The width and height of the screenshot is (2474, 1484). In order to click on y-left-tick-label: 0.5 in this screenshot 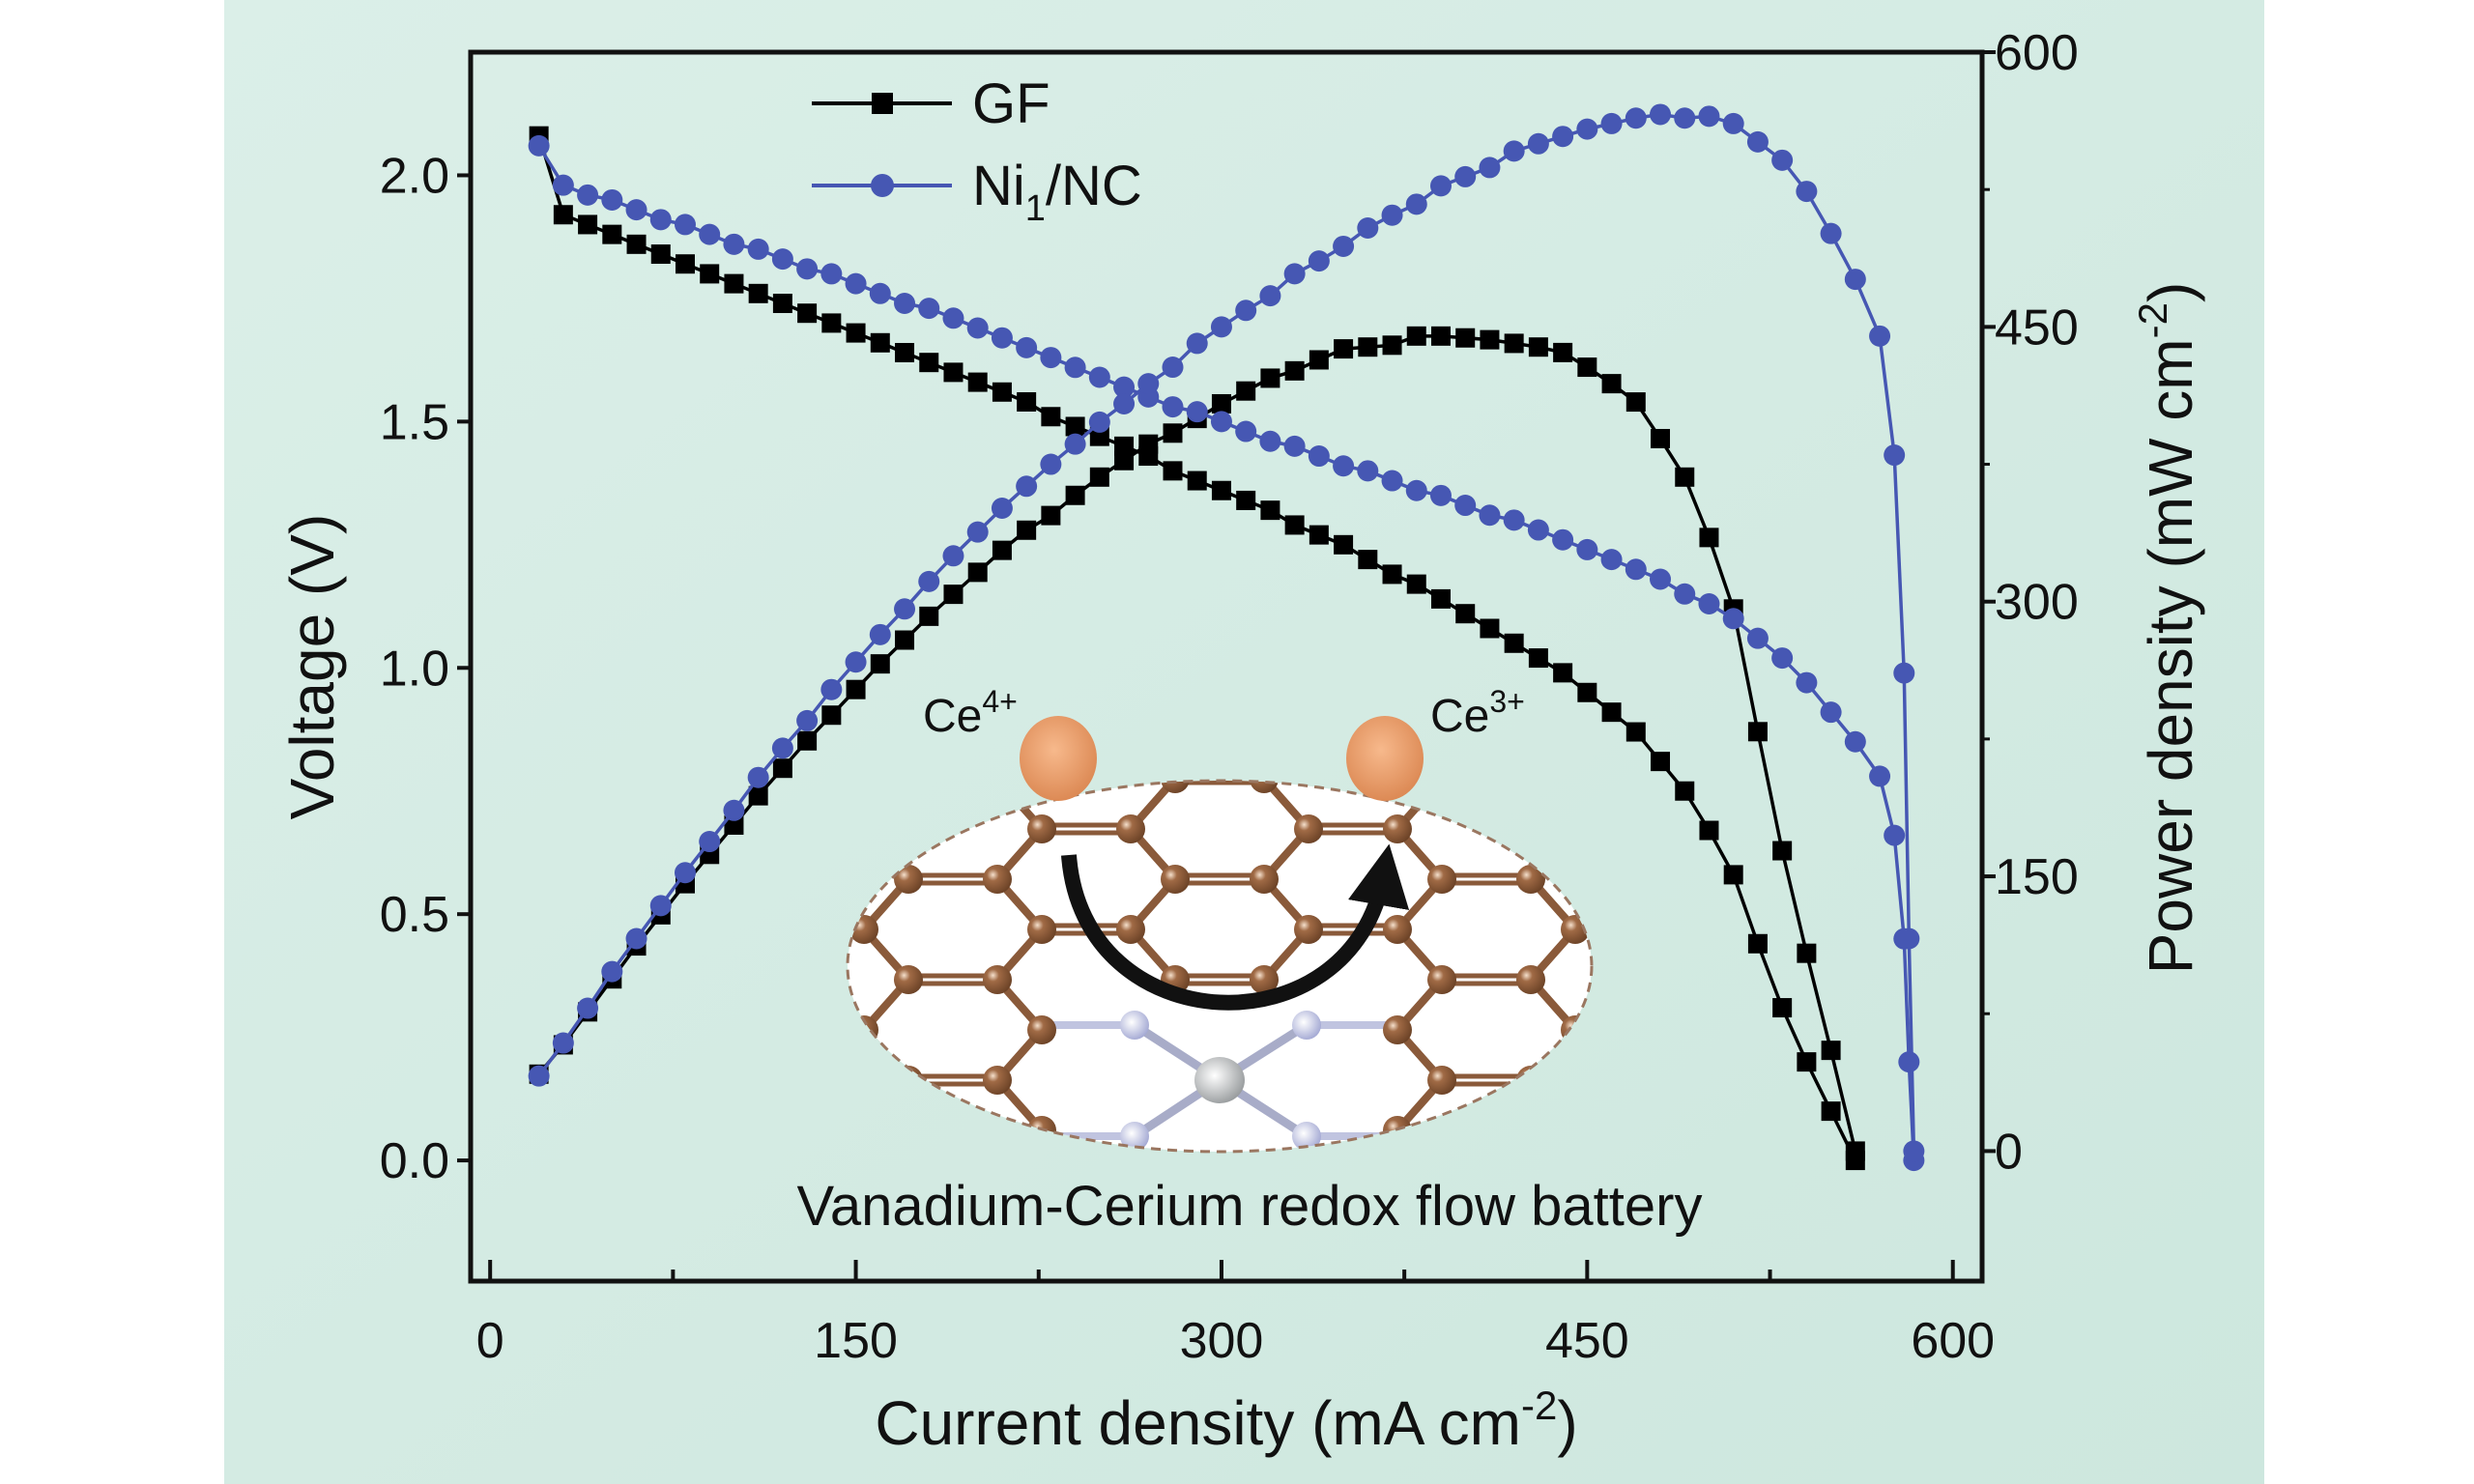, I will do `click(415, 915)`.